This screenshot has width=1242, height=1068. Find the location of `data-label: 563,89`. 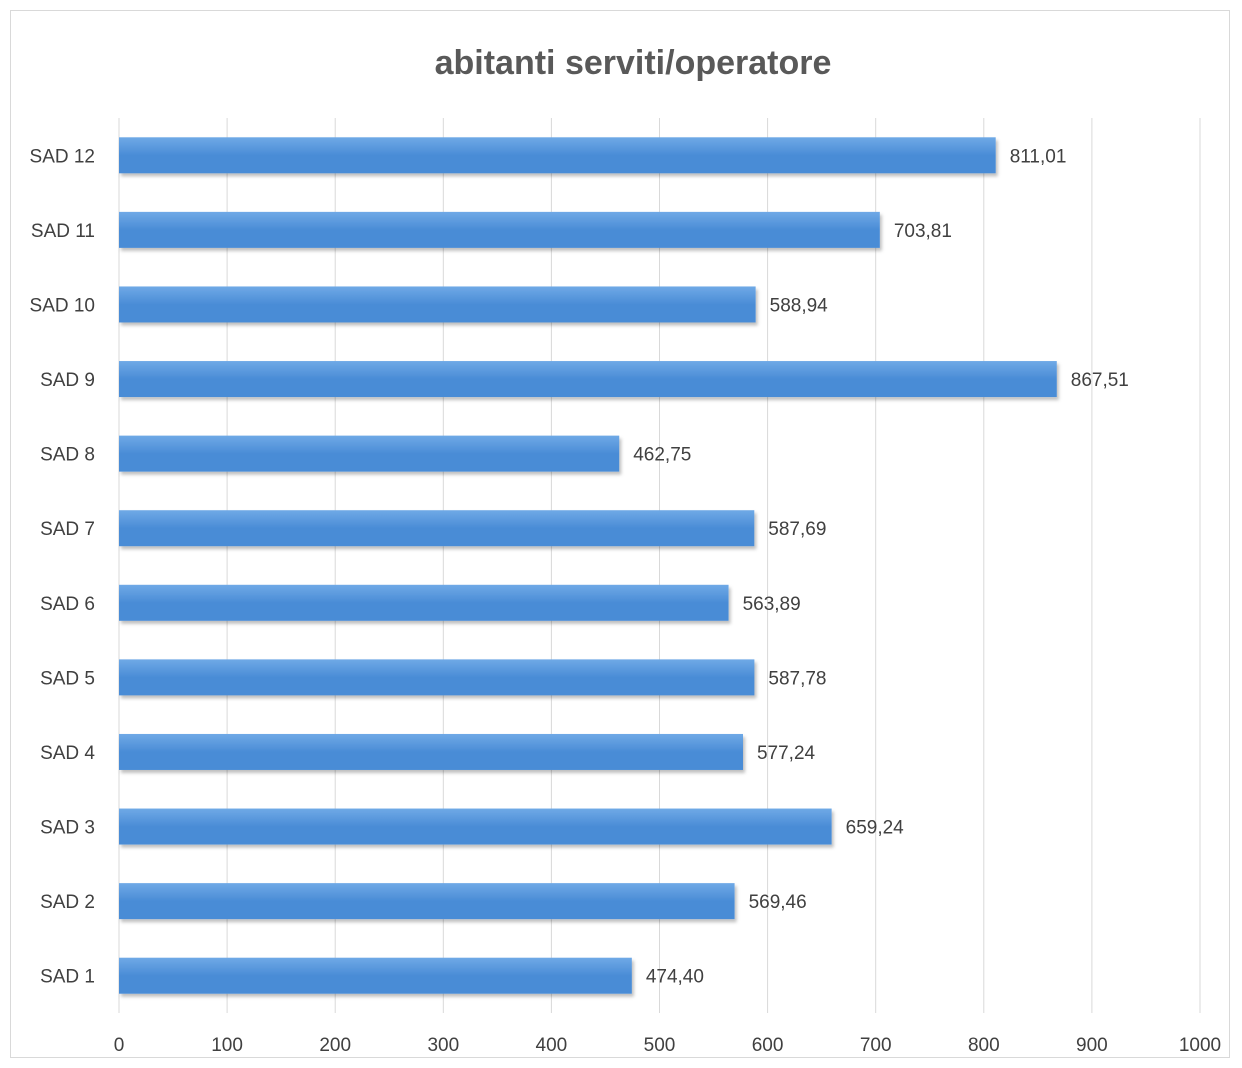

data-label: 563,89 is located at coordinates (772, 604).